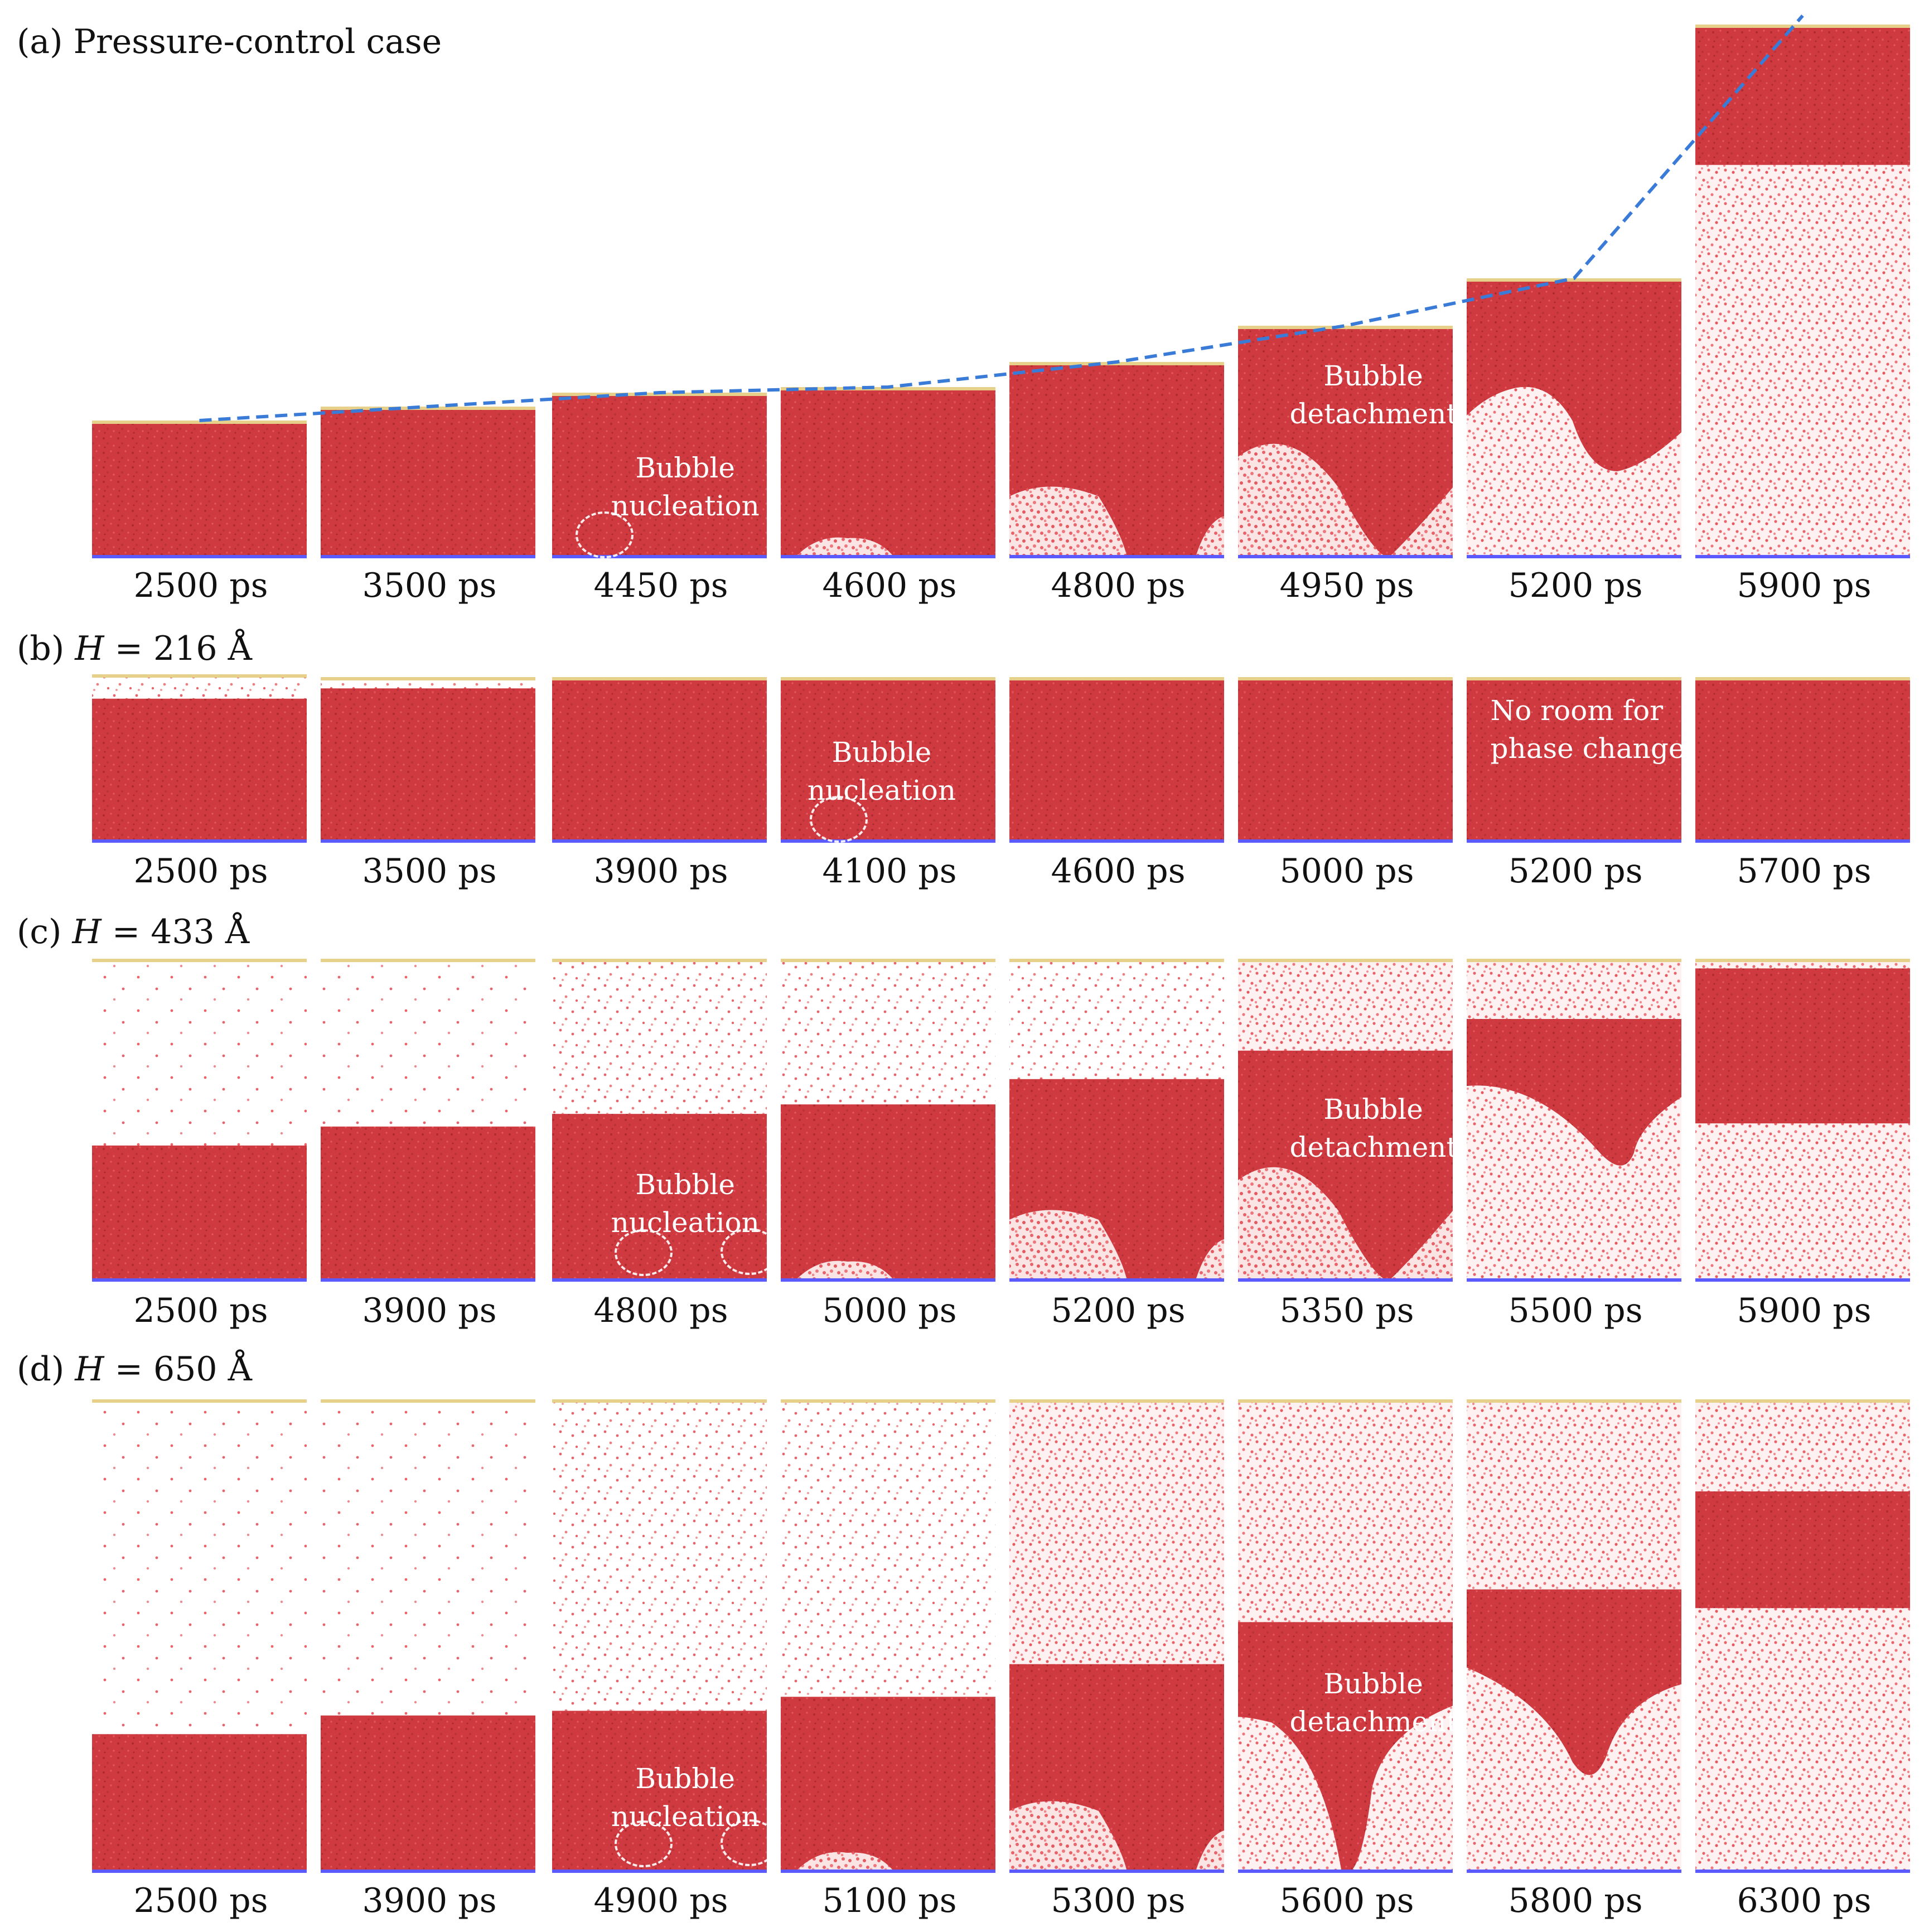  Describe the element at coordinates (1346, 1310) in the screenshot. I see `time-label: 5350 ps` at that location.